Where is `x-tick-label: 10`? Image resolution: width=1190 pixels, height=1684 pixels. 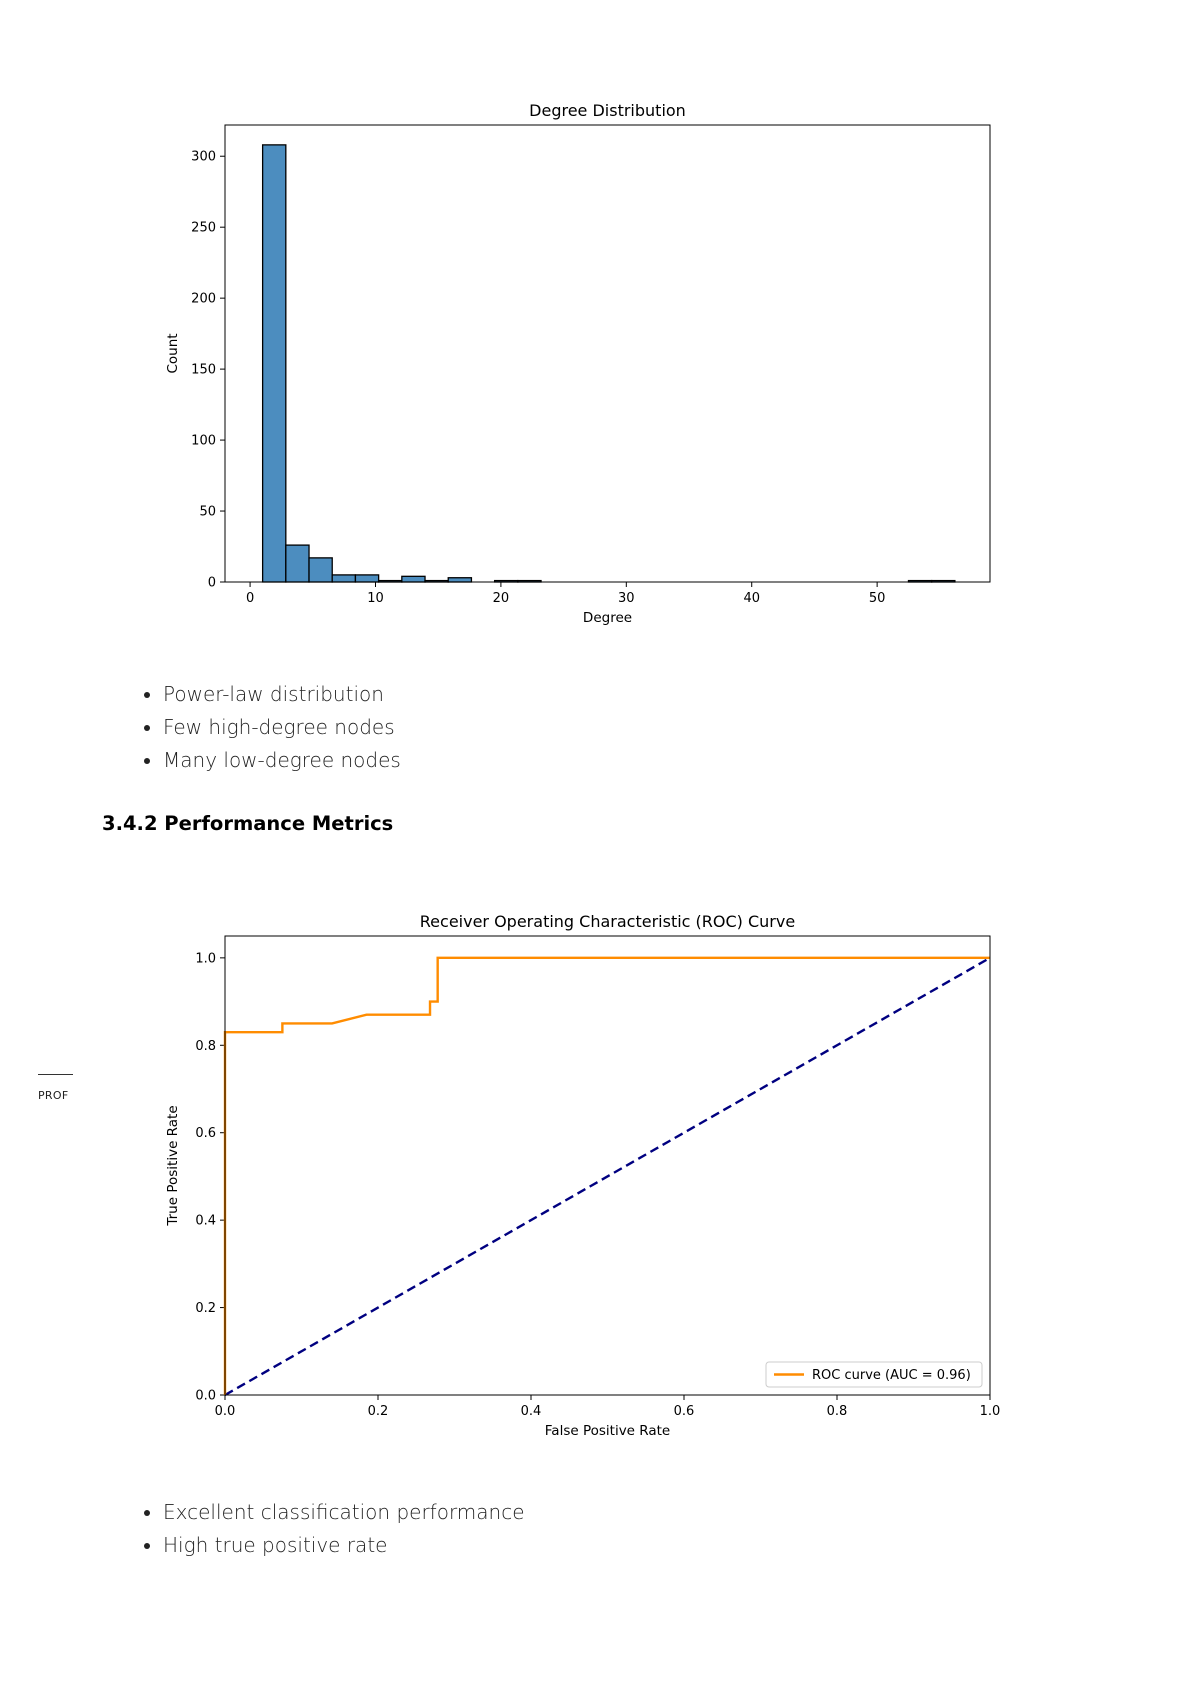
x-tick-label: 10 is located at coordinates (375, 598).